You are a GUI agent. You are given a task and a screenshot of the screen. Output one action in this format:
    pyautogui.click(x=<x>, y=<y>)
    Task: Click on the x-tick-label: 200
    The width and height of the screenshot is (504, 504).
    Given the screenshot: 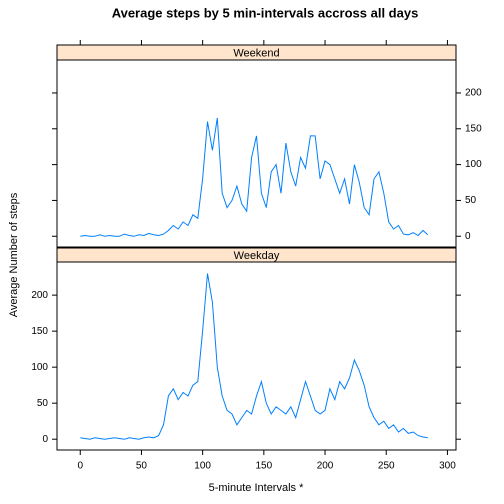 What is the action you would take?
    pyautogui.click(x=325, y=466)
    